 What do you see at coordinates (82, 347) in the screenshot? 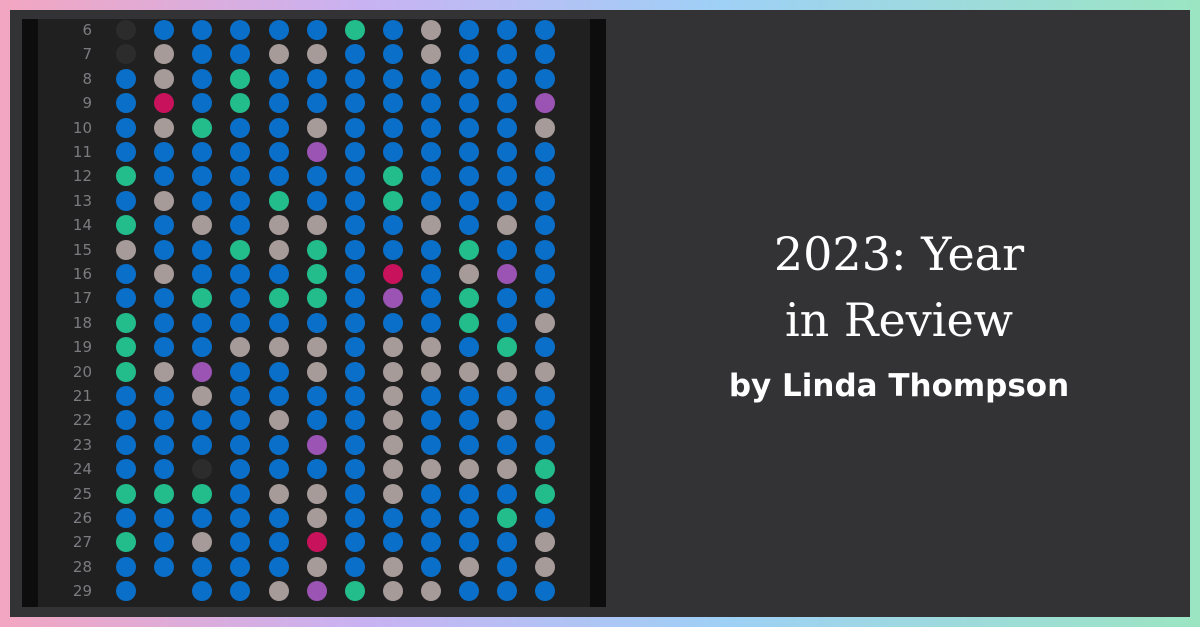
I see `row-label: 19` at bounding box center [82, 347].